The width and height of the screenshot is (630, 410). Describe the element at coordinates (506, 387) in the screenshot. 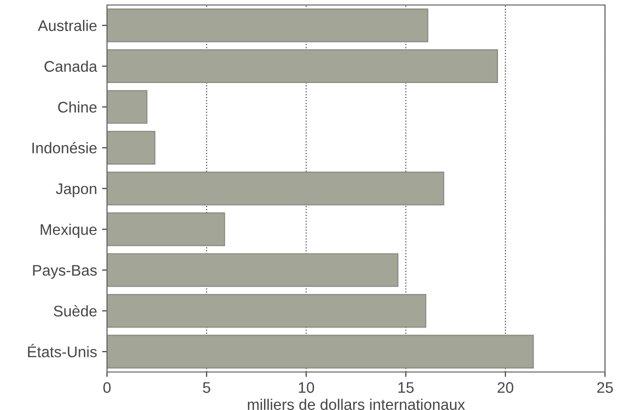

I see `x-tick-label: 20` at that location.